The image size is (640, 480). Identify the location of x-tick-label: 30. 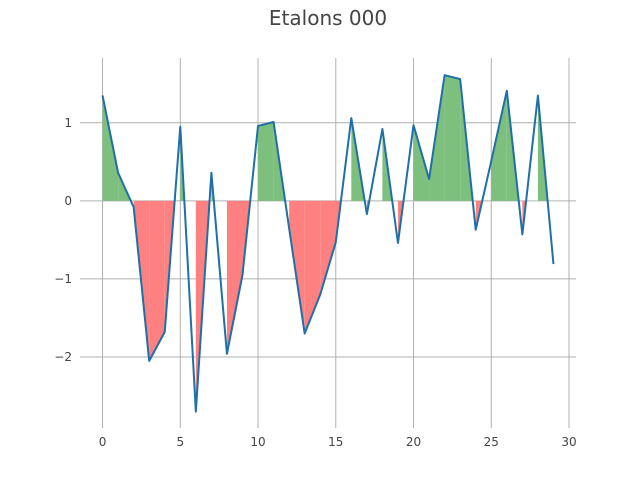
(568, 442).